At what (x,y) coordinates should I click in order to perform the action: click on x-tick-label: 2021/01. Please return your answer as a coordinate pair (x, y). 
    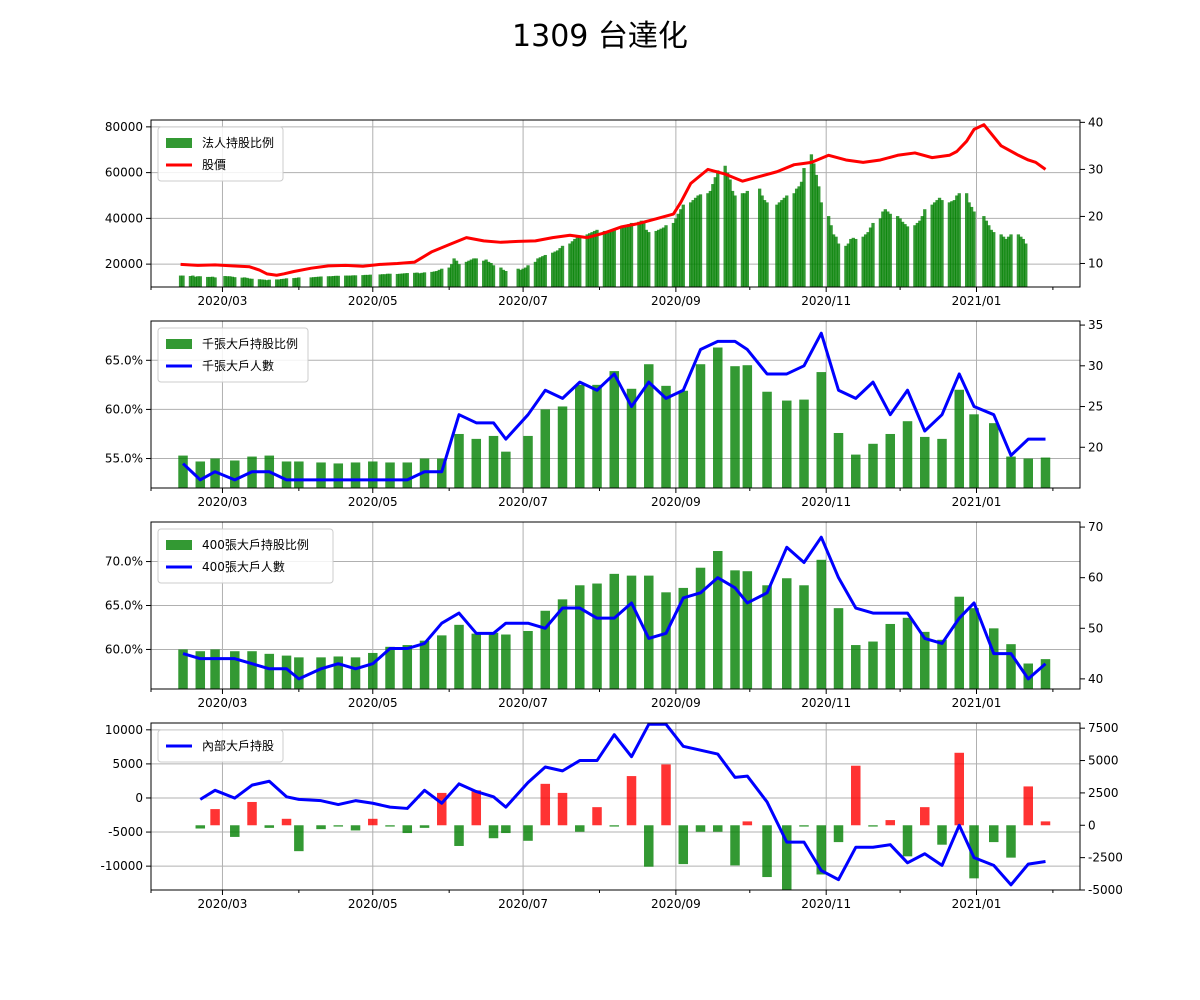
    Looking at the image, I should click on (977, 904).